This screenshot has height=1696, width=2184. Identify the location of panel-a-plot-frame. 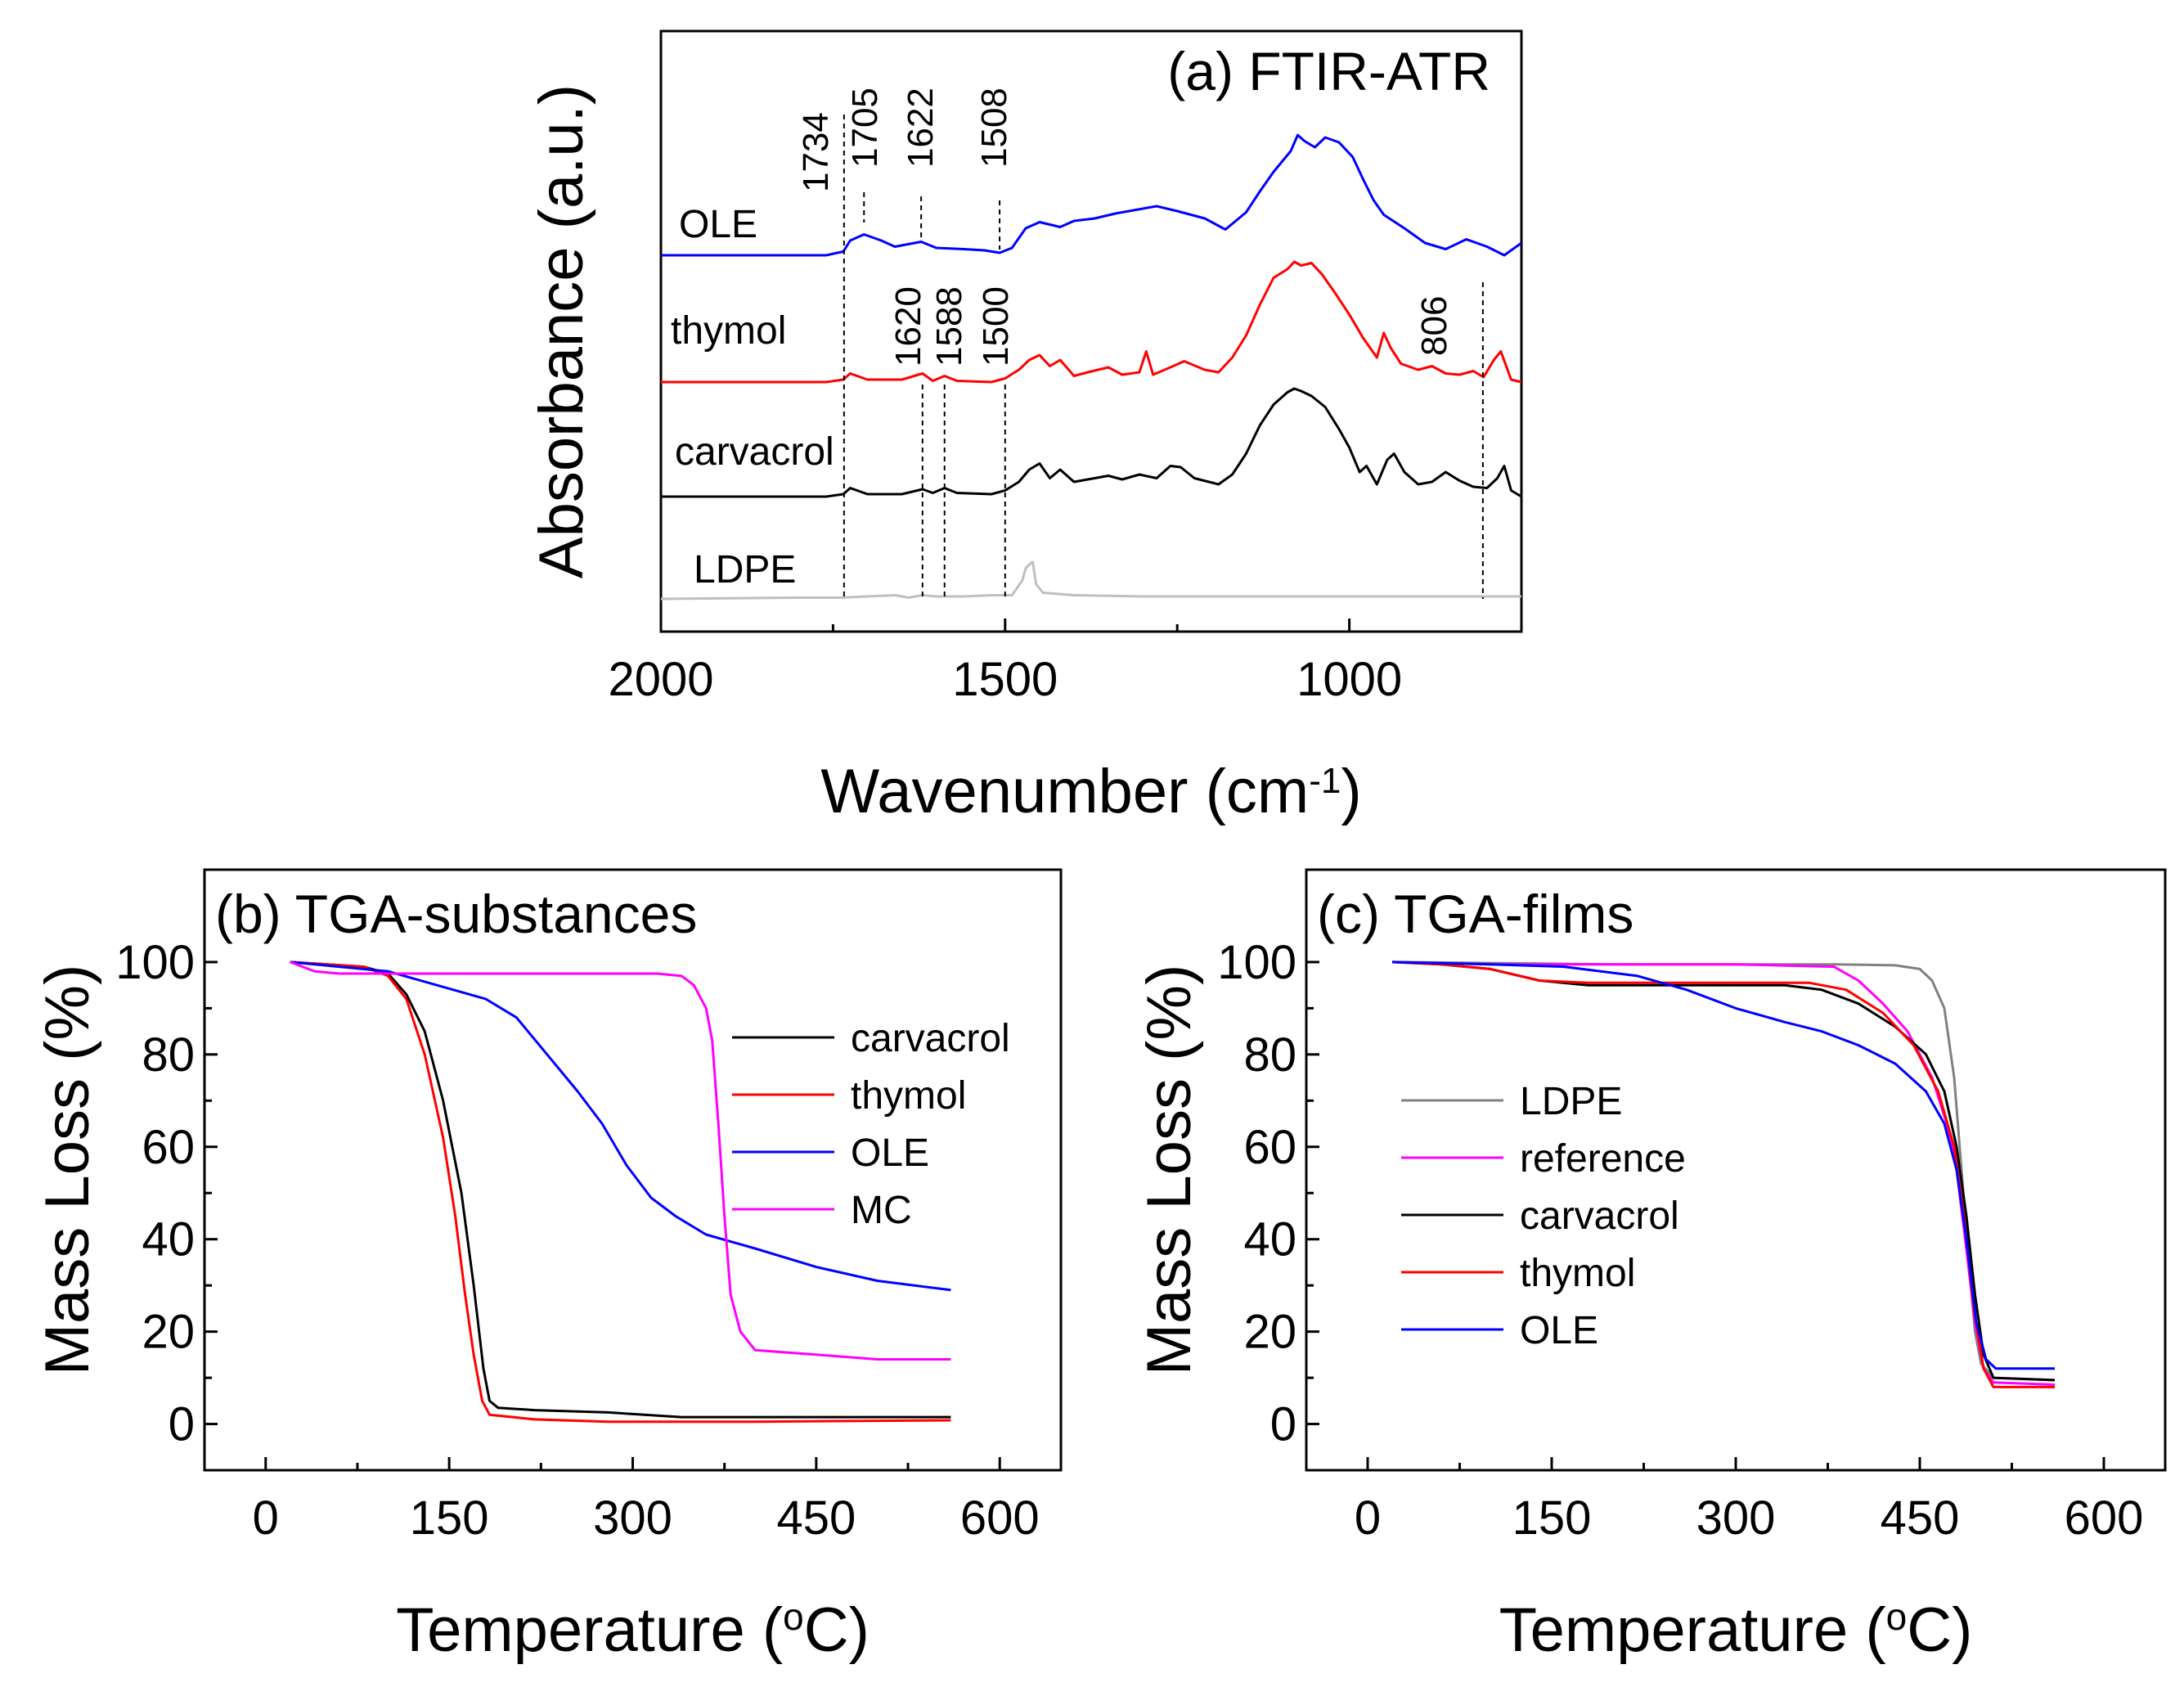
(1091, 331).